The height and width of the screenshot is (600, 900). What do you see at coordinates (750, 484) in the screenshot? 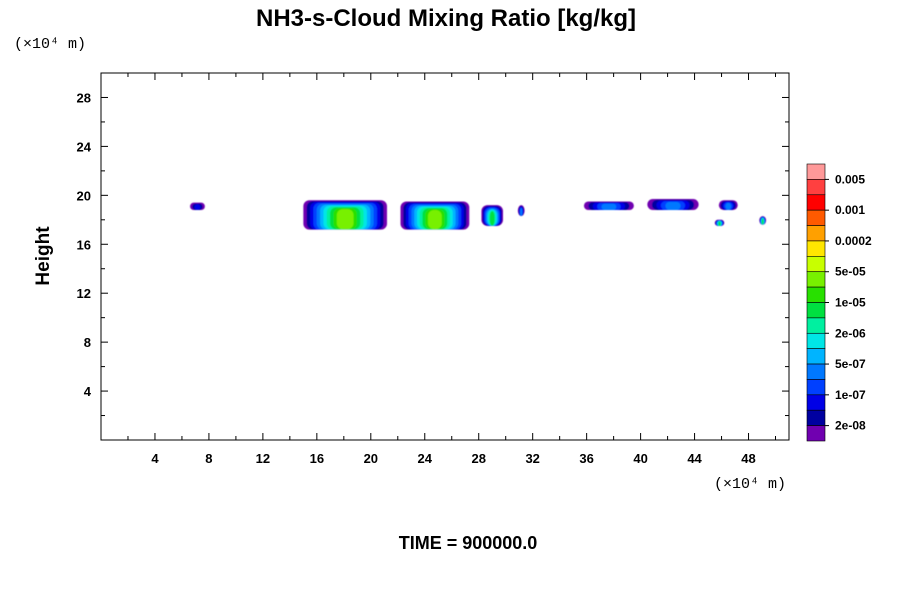
I see `x-axis-unit: (×10⁴ m)` at bounding box center [750, 484].